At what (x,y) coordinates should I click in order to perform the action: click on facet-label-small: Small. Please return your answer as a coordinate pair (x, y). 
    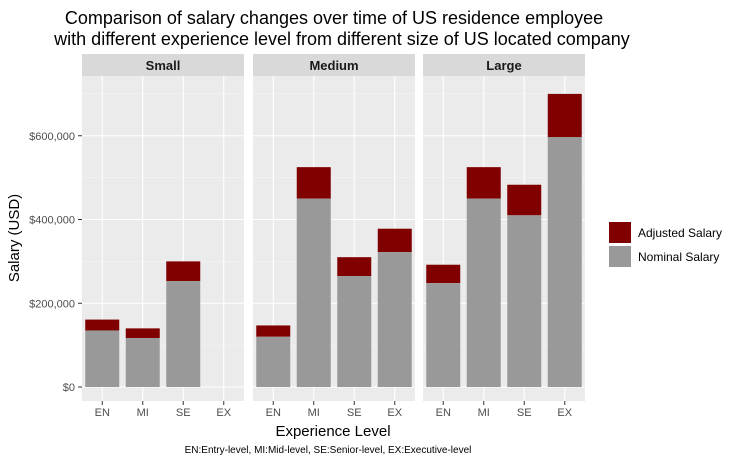
    Looking at the image, I should click on (163, 65).